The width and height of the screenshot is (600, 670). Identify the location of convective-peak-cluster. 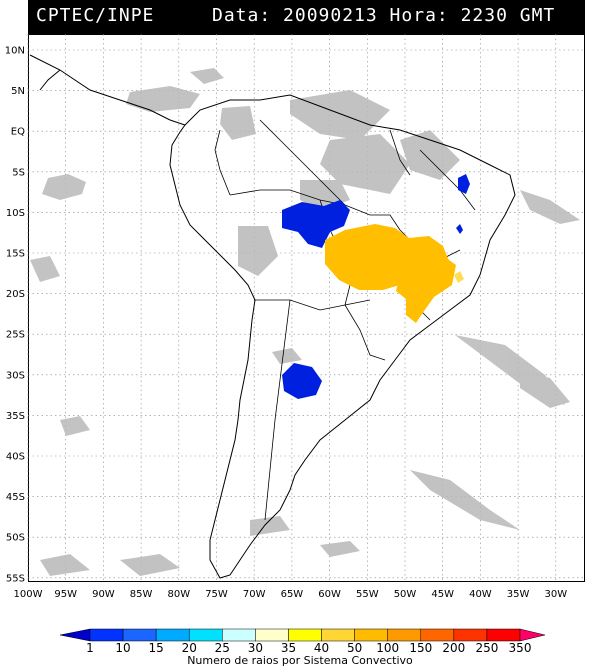
(459, 277).